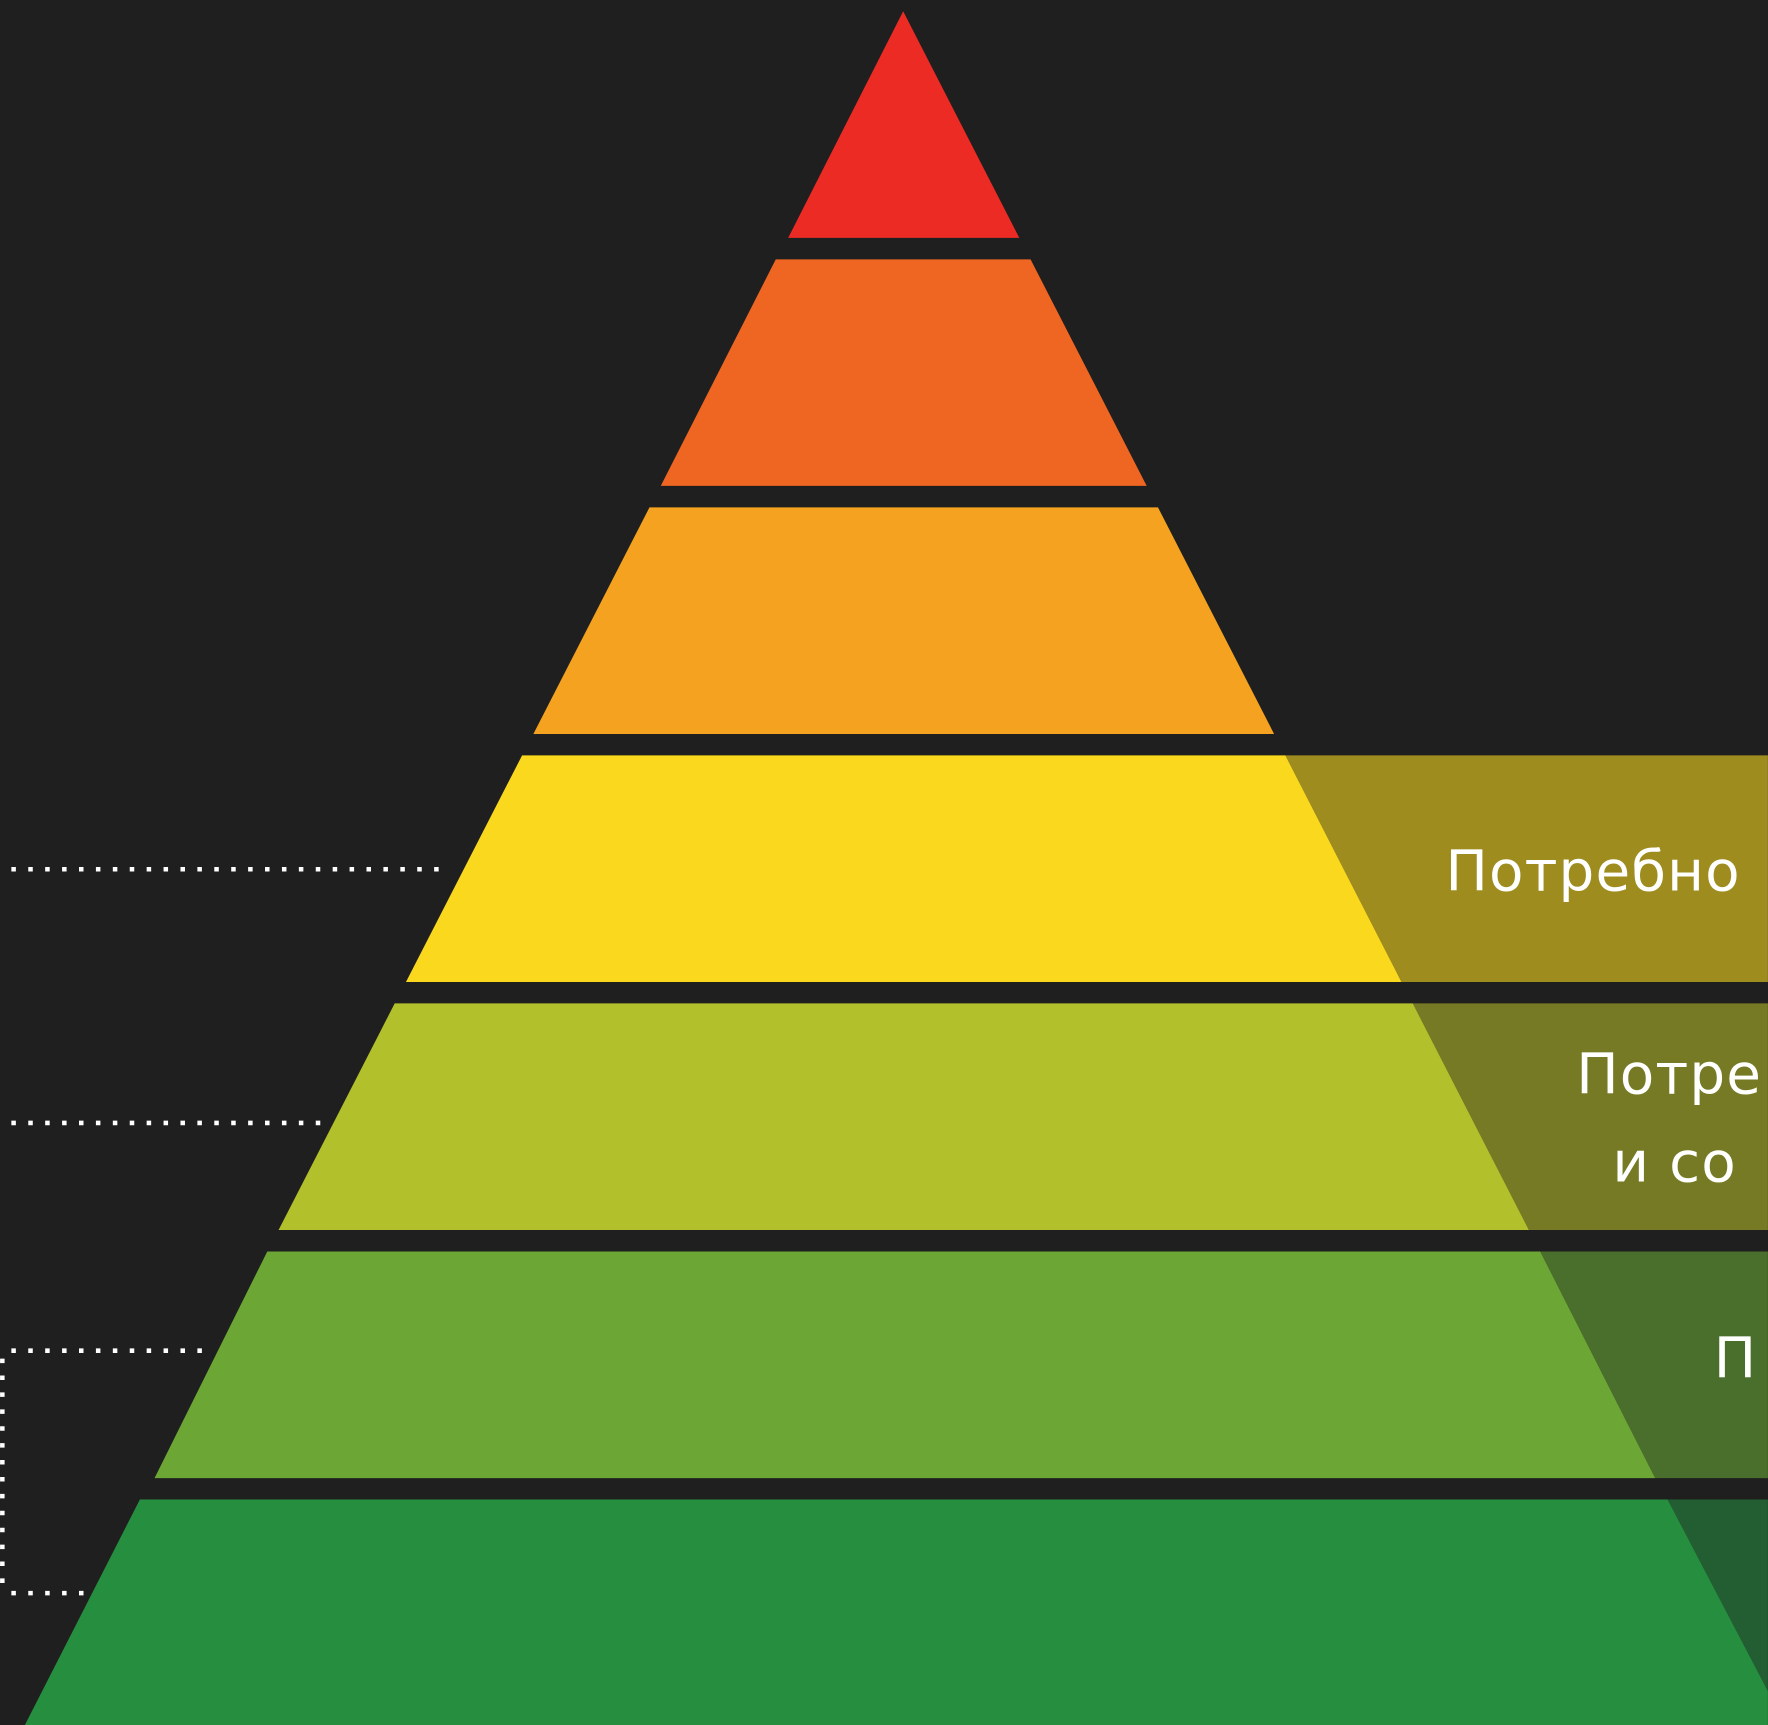 Image resolution: width=1768 pixels, height=1725 pixels. I want to click on layer-label: Потре, so click(1669, 1075).